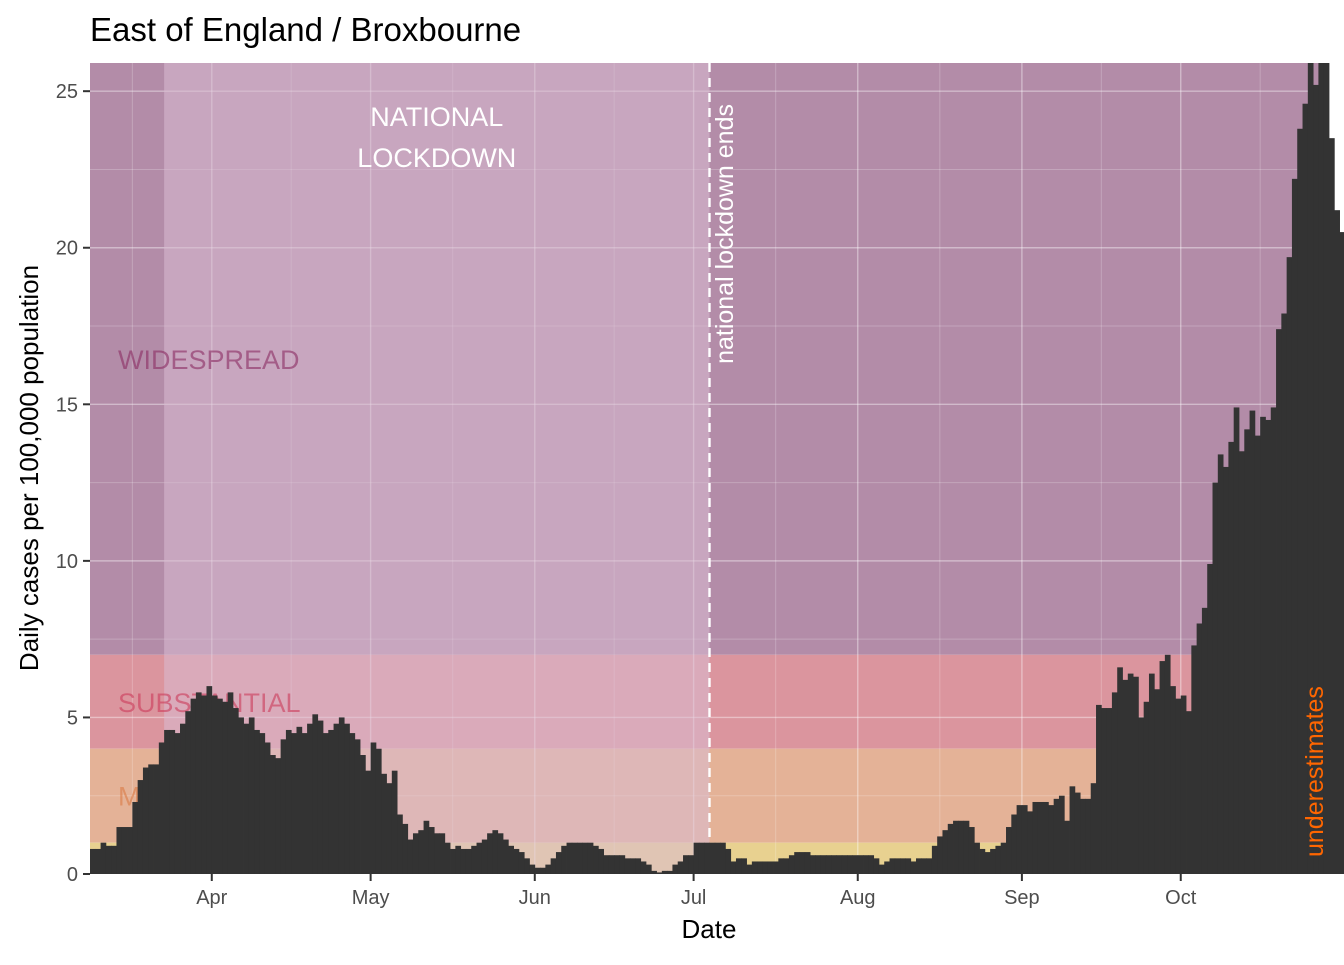 This screenshot has height=965, width=1344. Describe the element at coordinates (72, 718) in the screenshot. I see `y-tick-label-1: 5` at that location.